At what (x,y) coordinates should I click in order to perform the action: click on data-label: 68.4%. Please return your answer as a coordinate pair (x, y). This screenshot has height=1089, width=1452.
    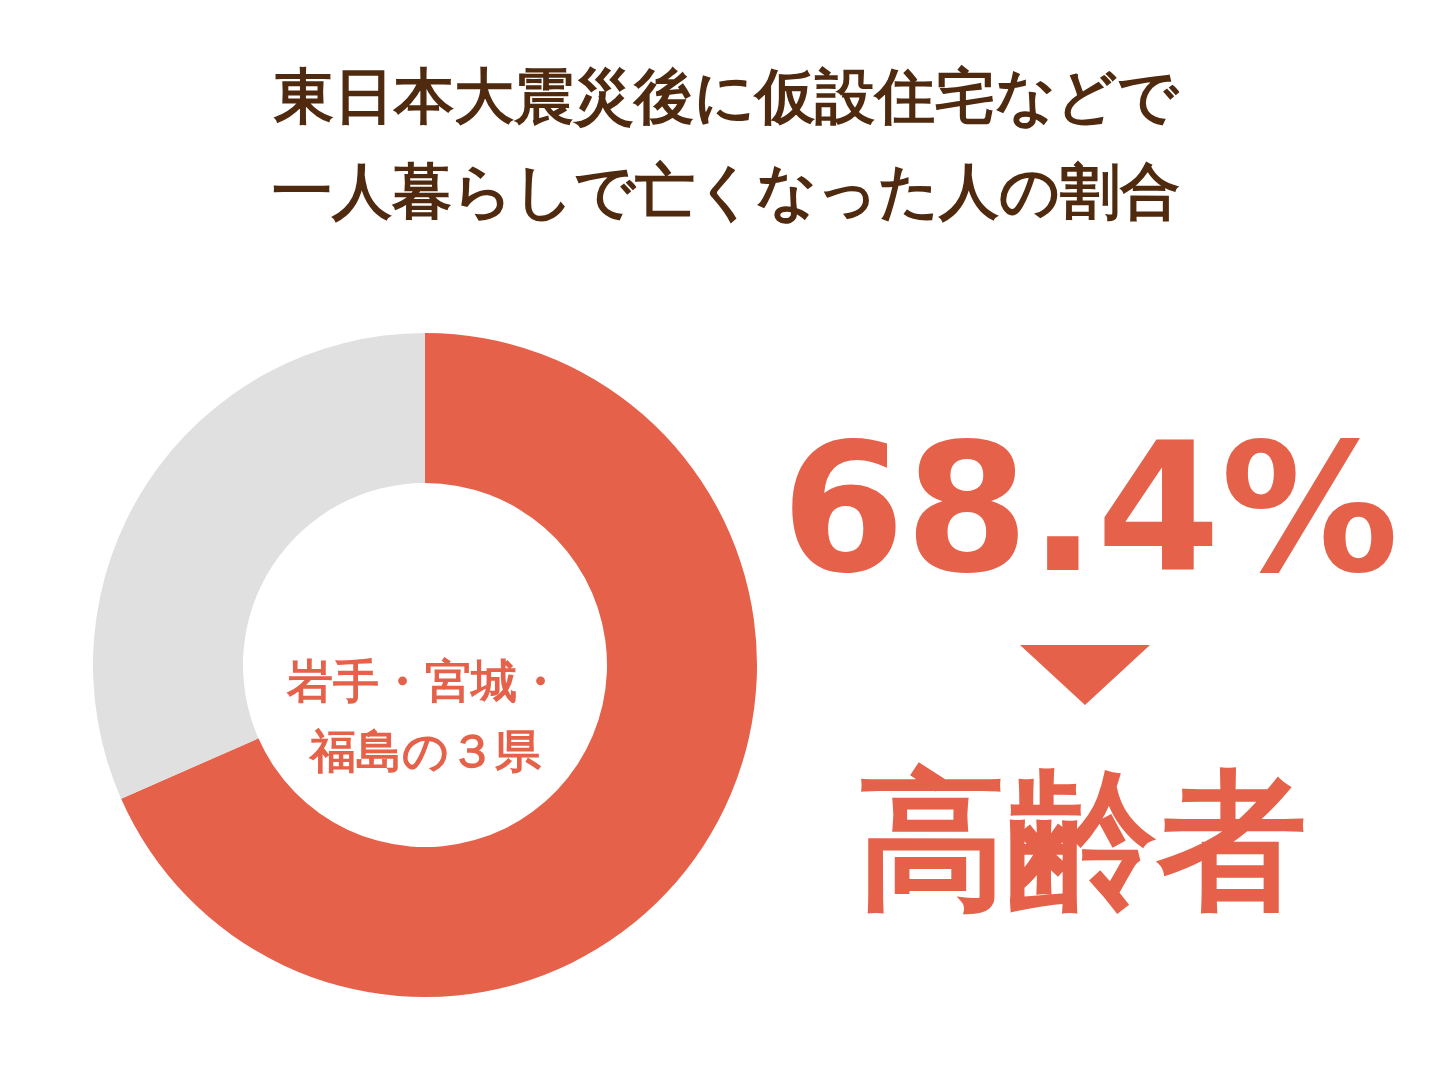
    Looking at the image, I should click on (1090, 508).